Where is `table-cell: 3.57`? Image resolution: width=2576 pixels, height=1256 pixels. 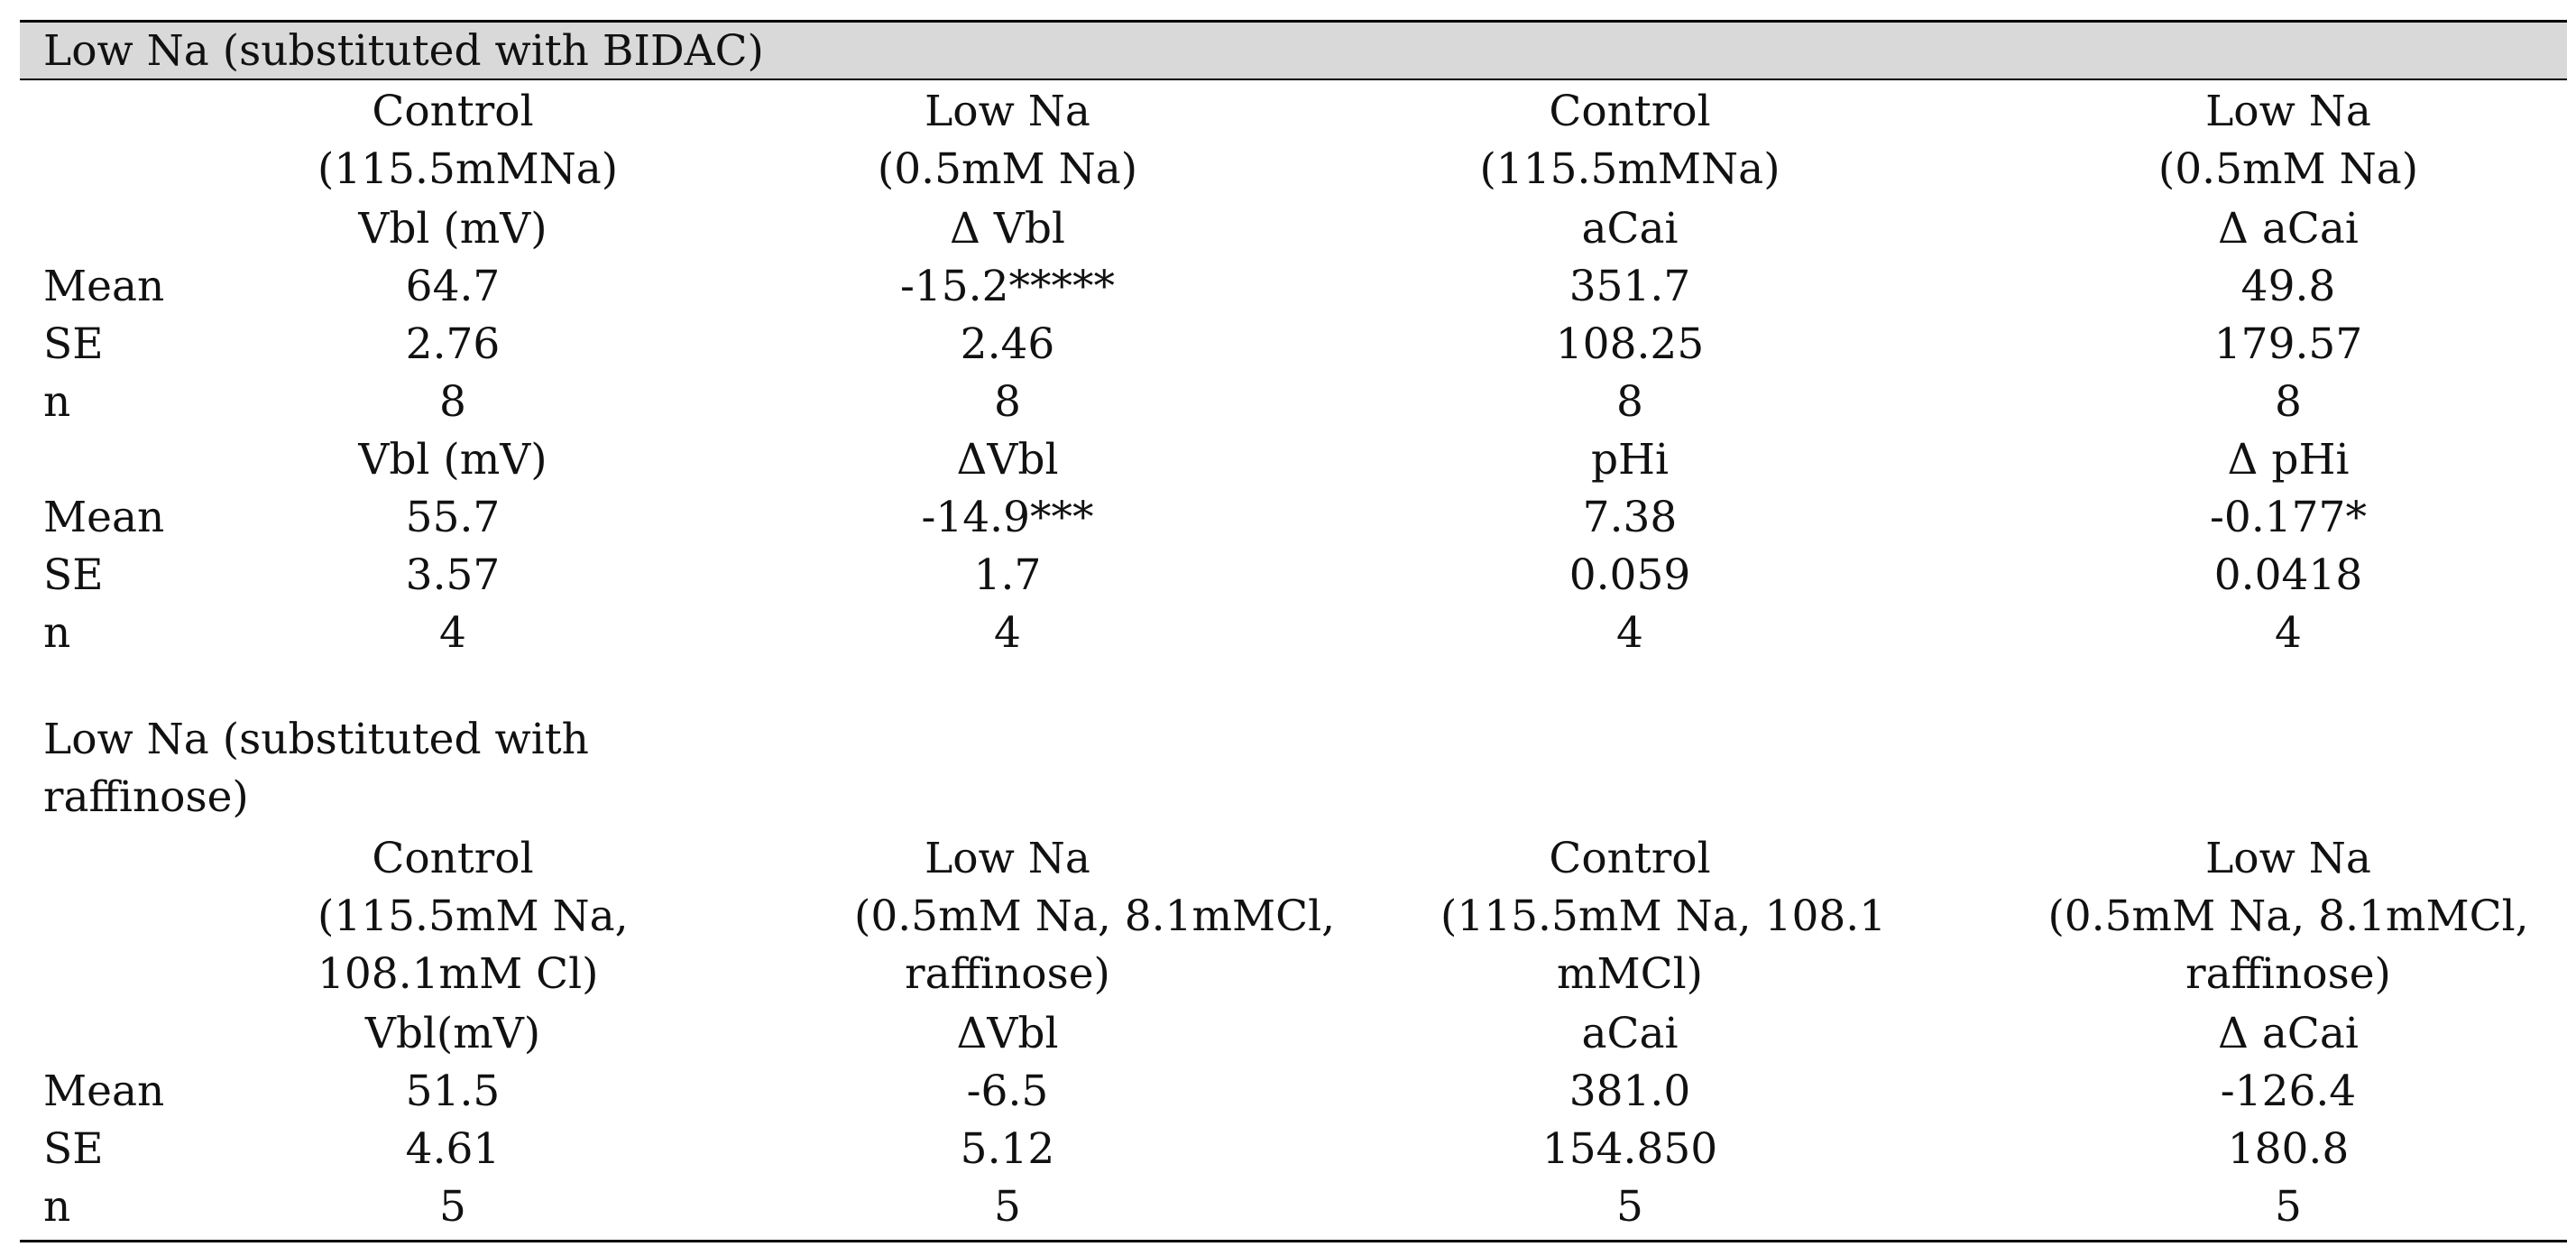
table-cell: 3.57 is located at coordinates (453, 575).